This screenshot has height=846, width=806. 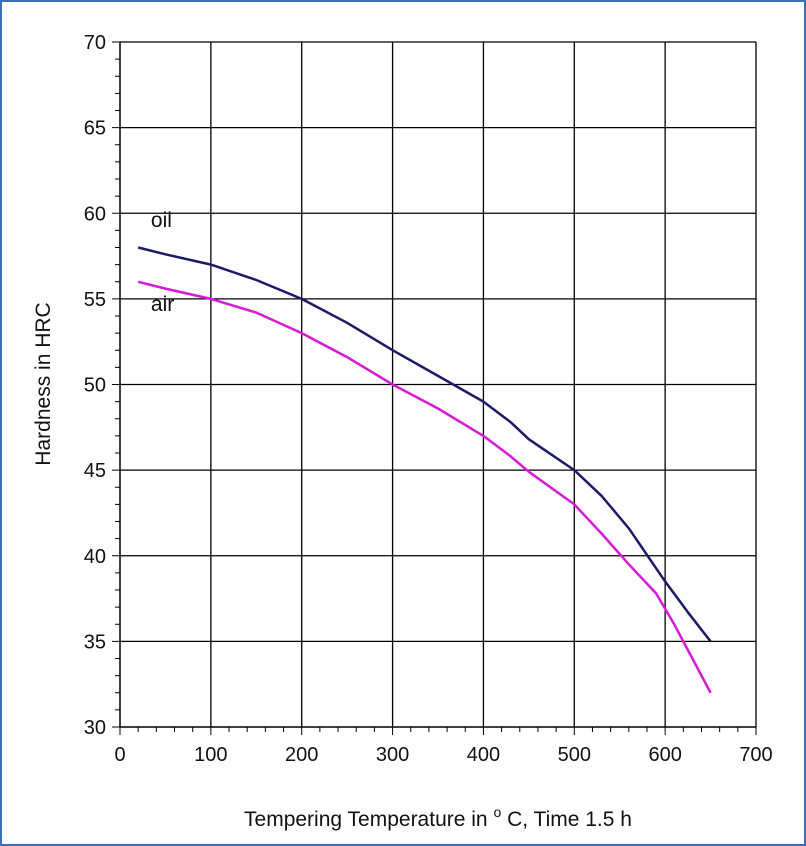 What do you see at coordinates (95, 386) in the screenshot?
I see `y-tick-label: 50` at bounding box center [95, 386].